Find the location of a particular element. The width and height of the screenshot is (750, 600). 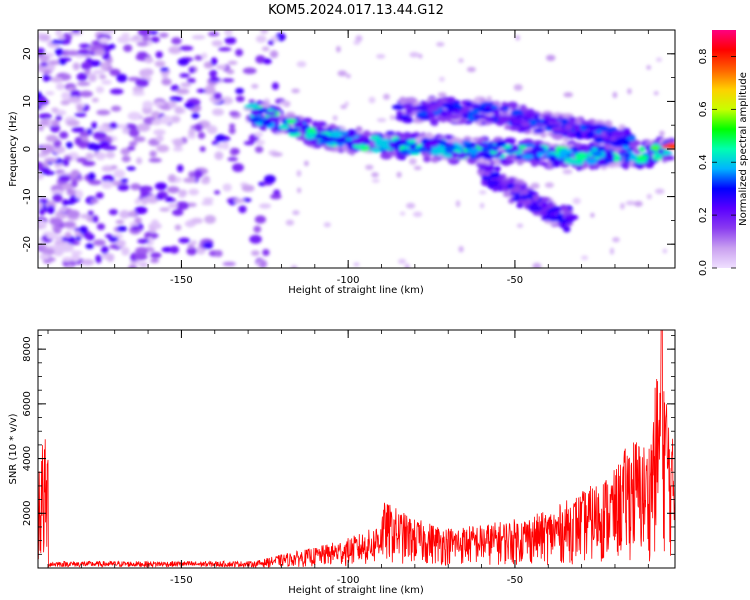

y-tick-label: 6000 is located at coordinates (27, 403).